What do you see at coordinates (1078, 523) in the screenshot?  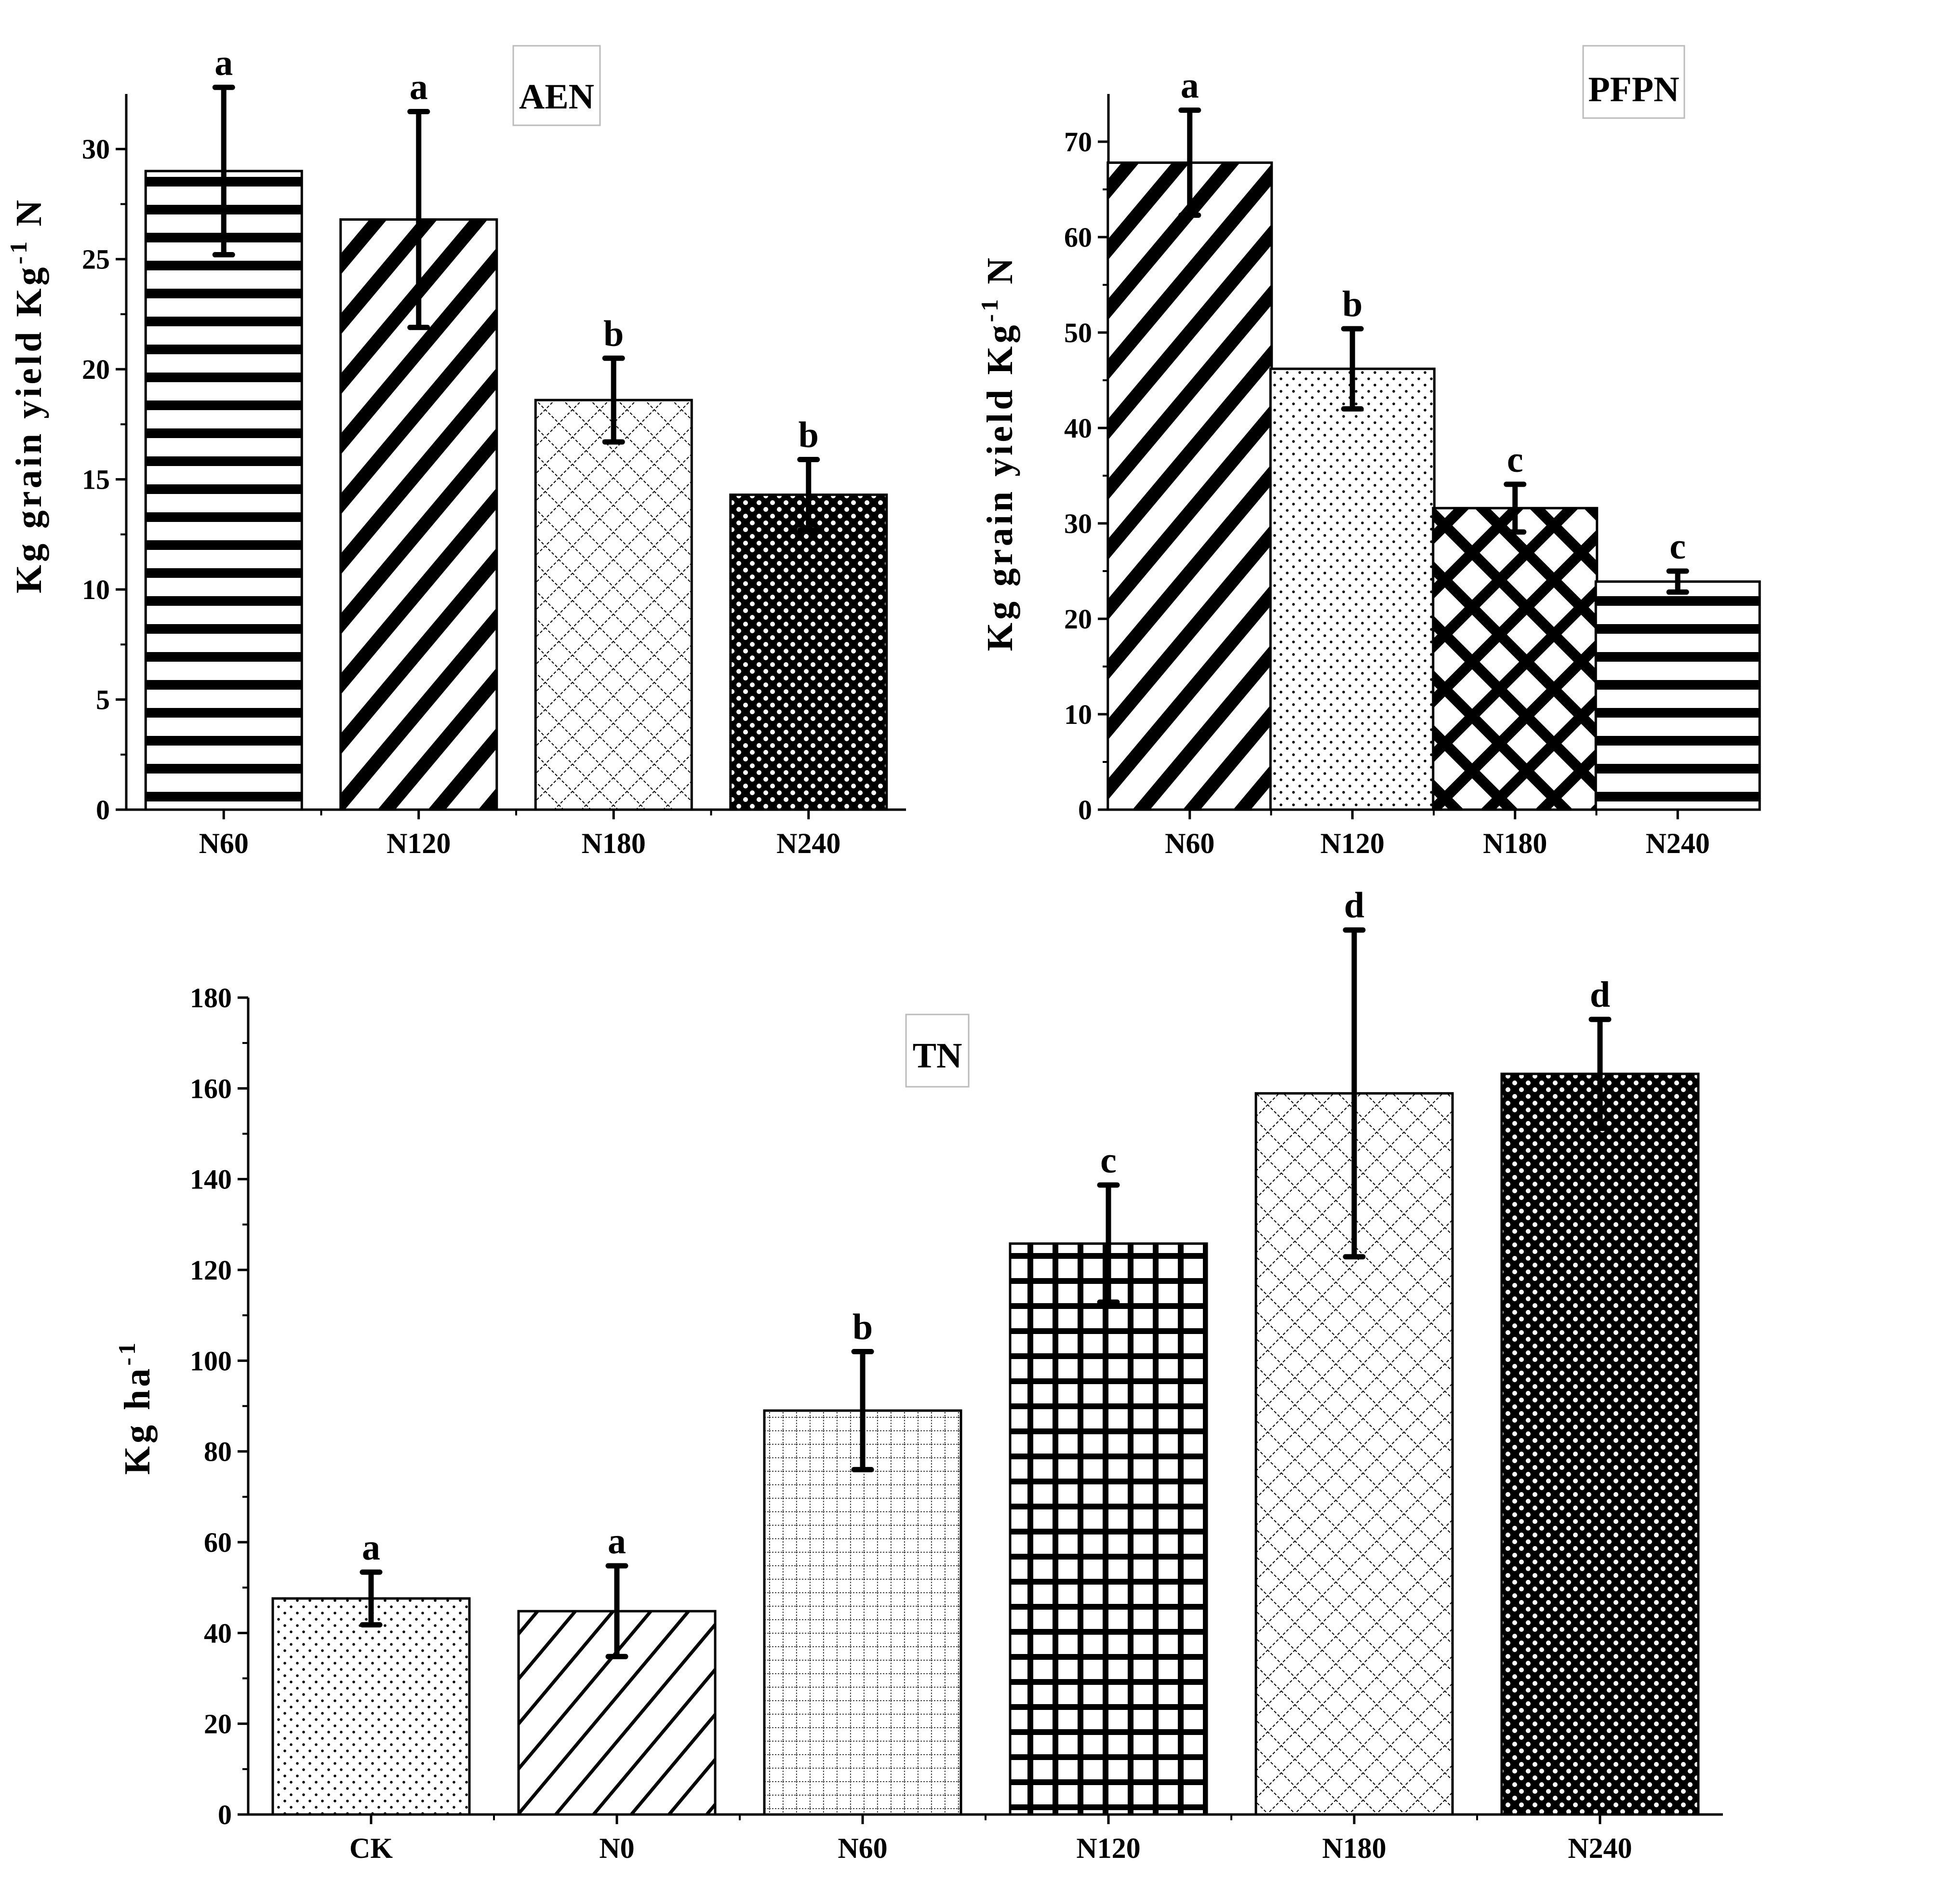 I see `pfpn-y-tick-label: 30` at bounding box center [1078, 523].